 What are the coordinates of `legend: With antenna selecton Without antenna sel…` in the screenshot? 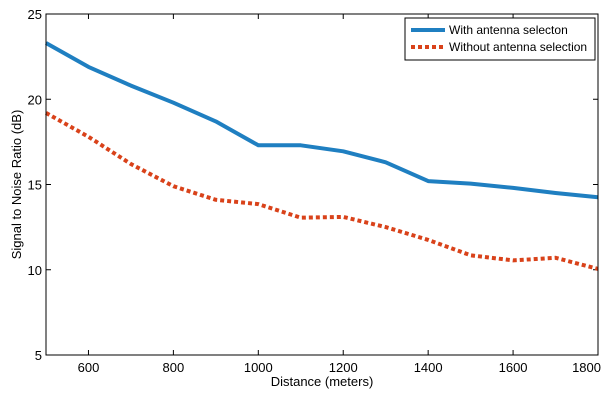 It's located at (500, 39).